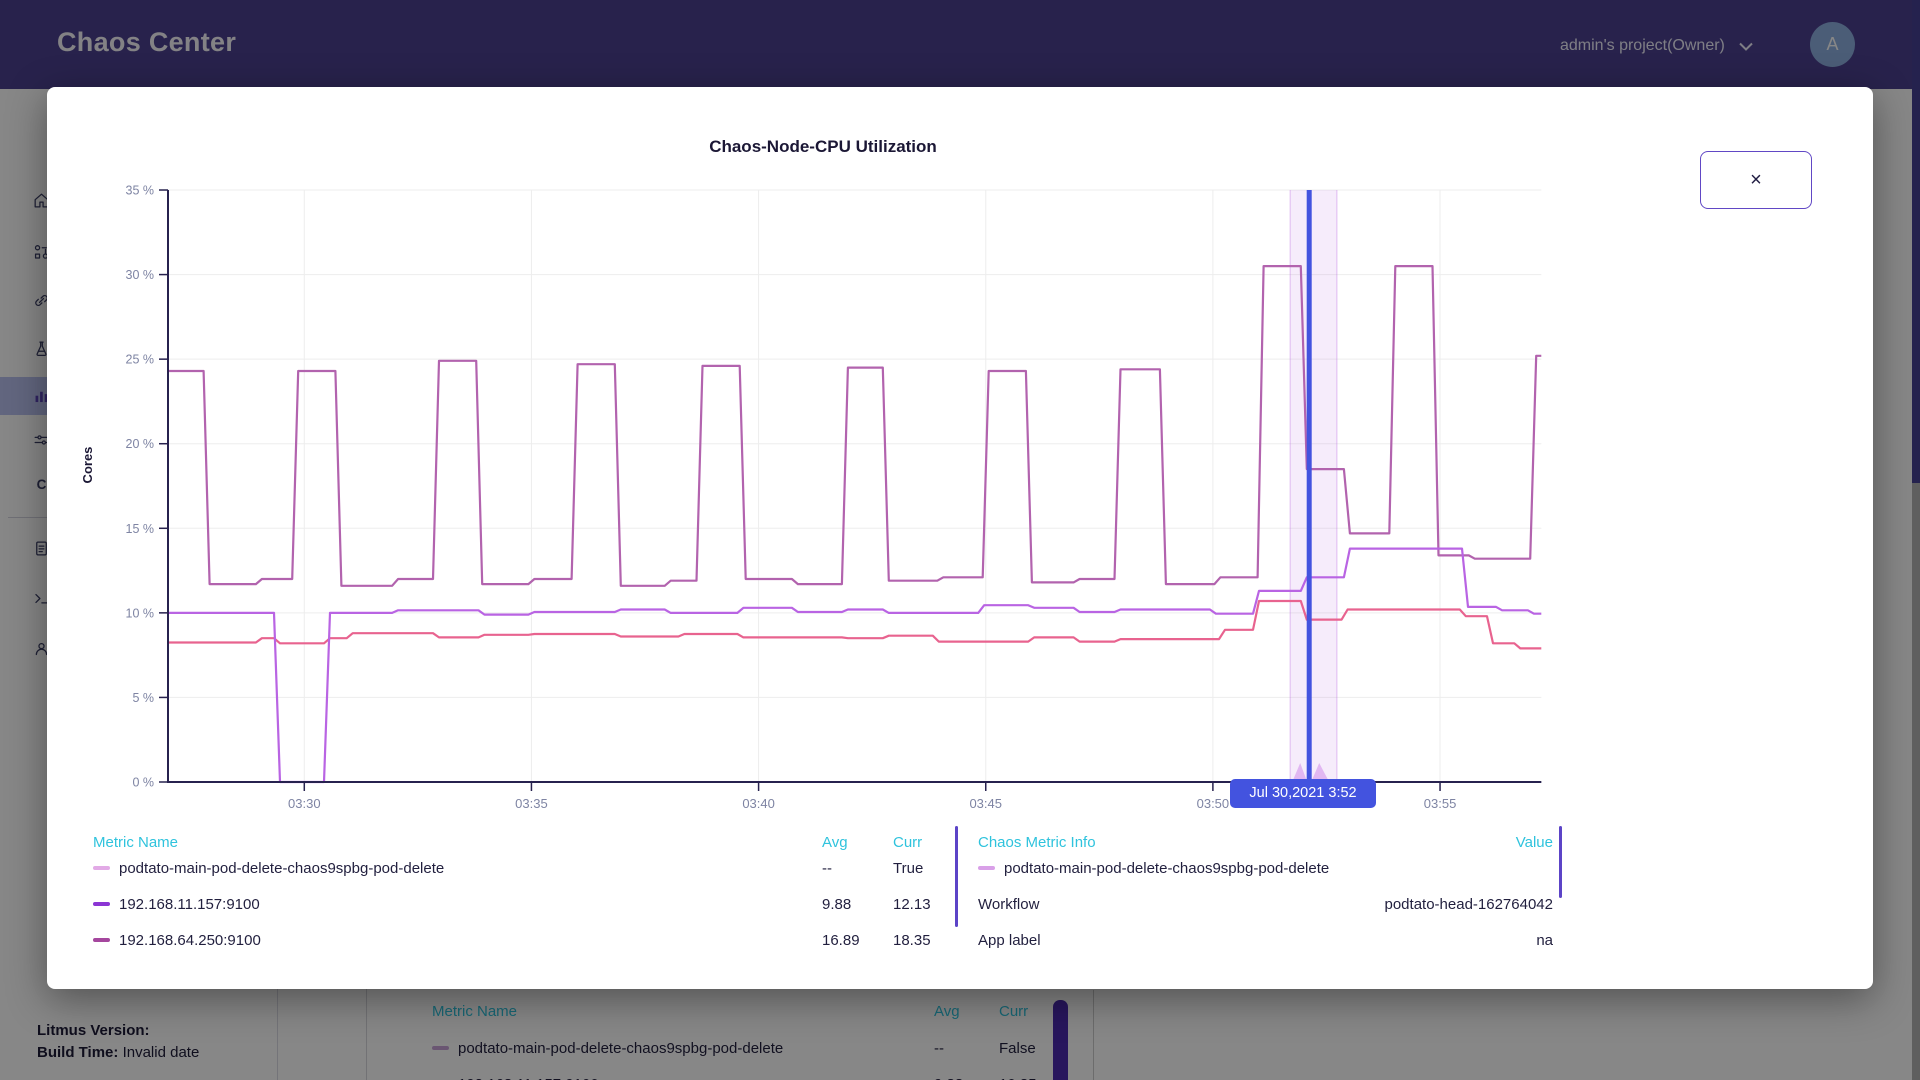 The image size is (1920, 1080). Describe the element at coordinates (41, 348) in the screenshot. I see `experiments-flask-icon` at that location.